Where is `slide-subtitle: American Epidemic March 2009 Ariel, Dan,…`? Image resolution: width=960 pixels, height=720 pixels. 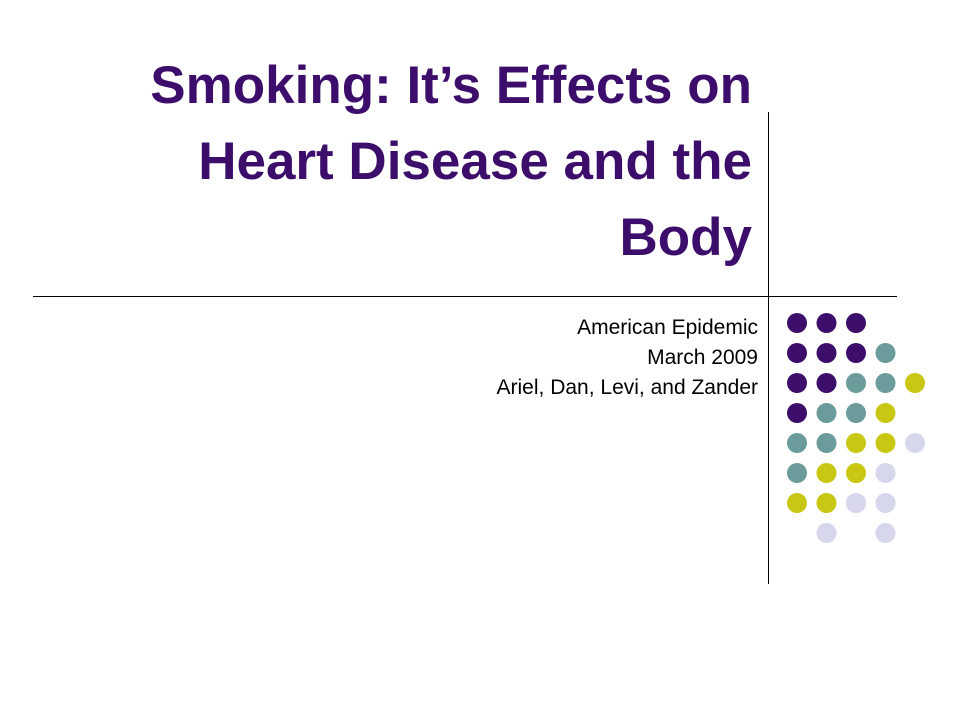 slide-subtitle: American Epidemic March 2009 Ariel, Dan,… is located at coordinates (529, 358).